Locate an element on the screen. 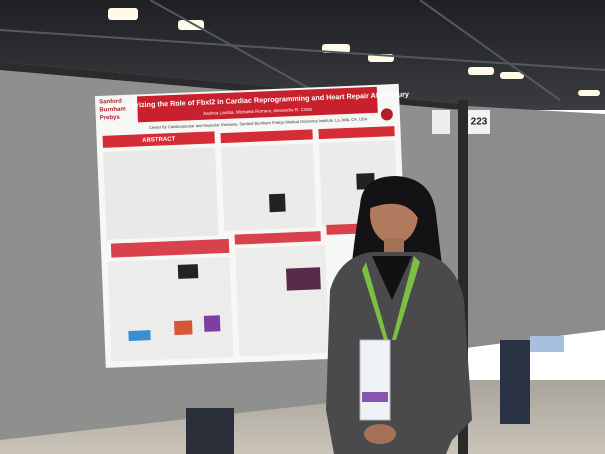  logo-text: Burnham is located at coordinates (112, 109).